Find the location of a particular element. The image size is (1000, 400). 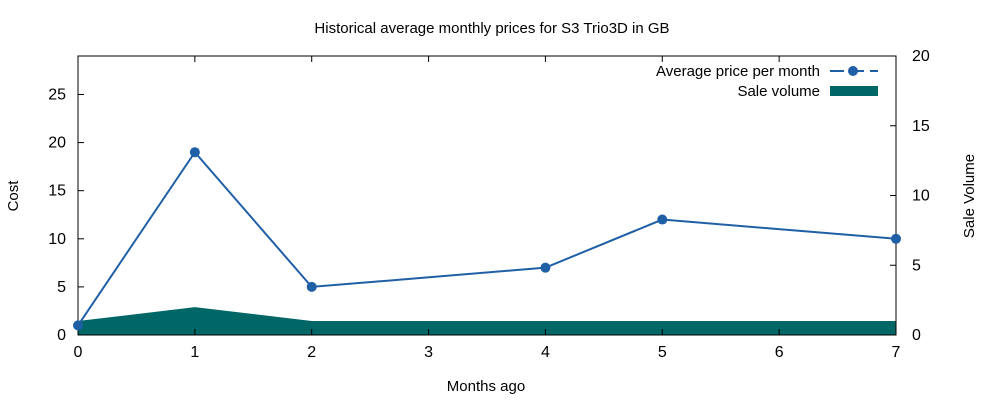

x-tick-label: 5 is located at coordinates (662, 352).